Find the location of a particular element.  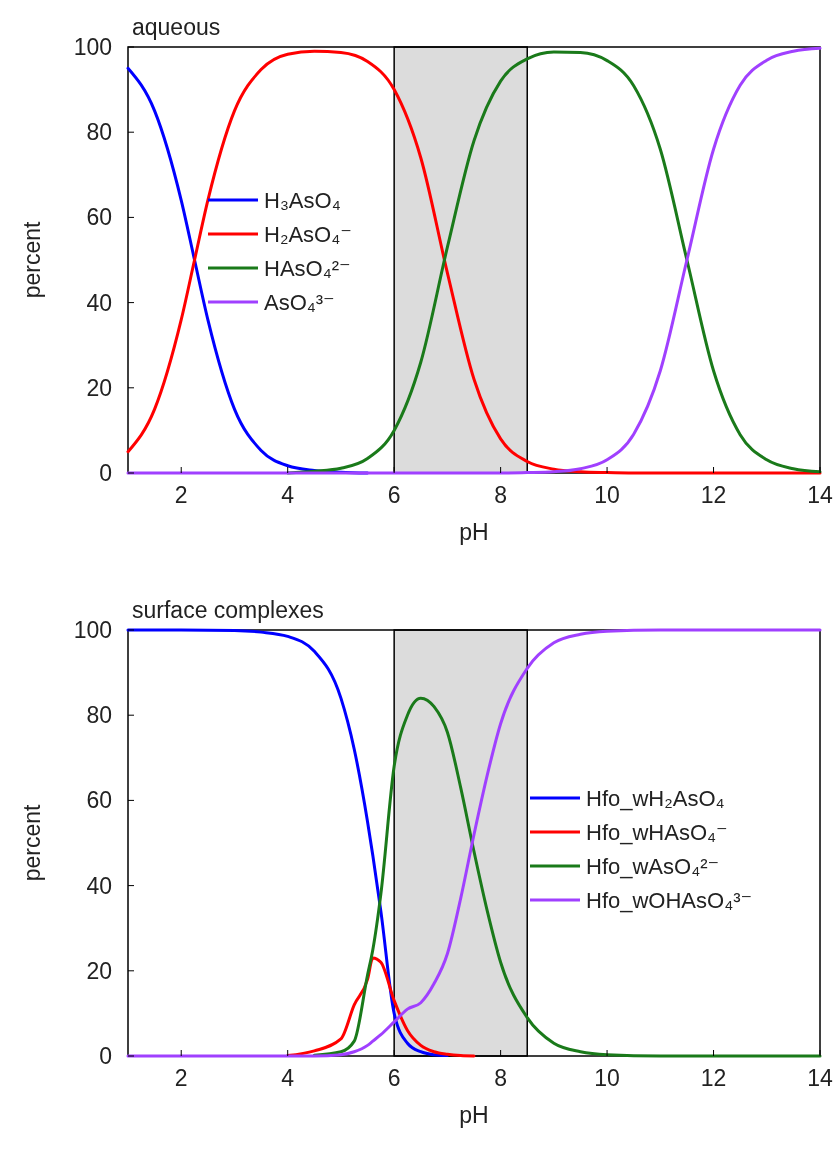

legend-label: Hfo_wAsO₄²⁻ is located at coordinates (653, 866).